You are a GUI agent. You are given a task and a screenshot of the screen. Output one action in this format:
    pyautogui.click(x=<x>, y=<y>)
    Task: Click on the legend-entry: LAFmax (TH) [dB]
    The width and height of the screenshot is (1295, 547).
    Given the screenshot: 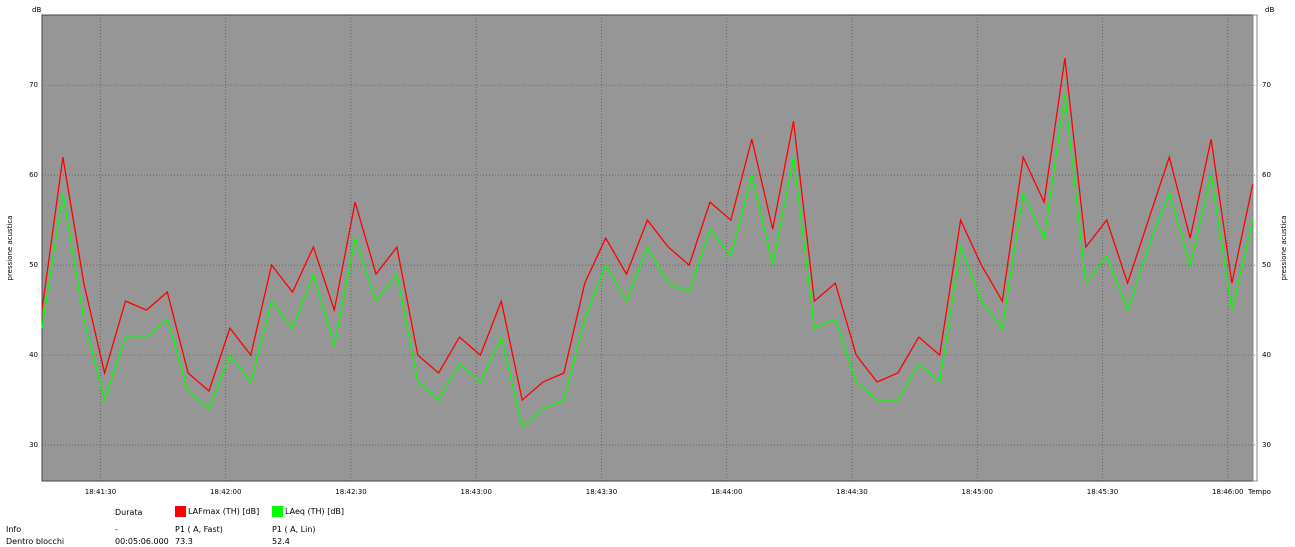 What is the action you would take?
    pyautogui.click(x=217, y=511)
    